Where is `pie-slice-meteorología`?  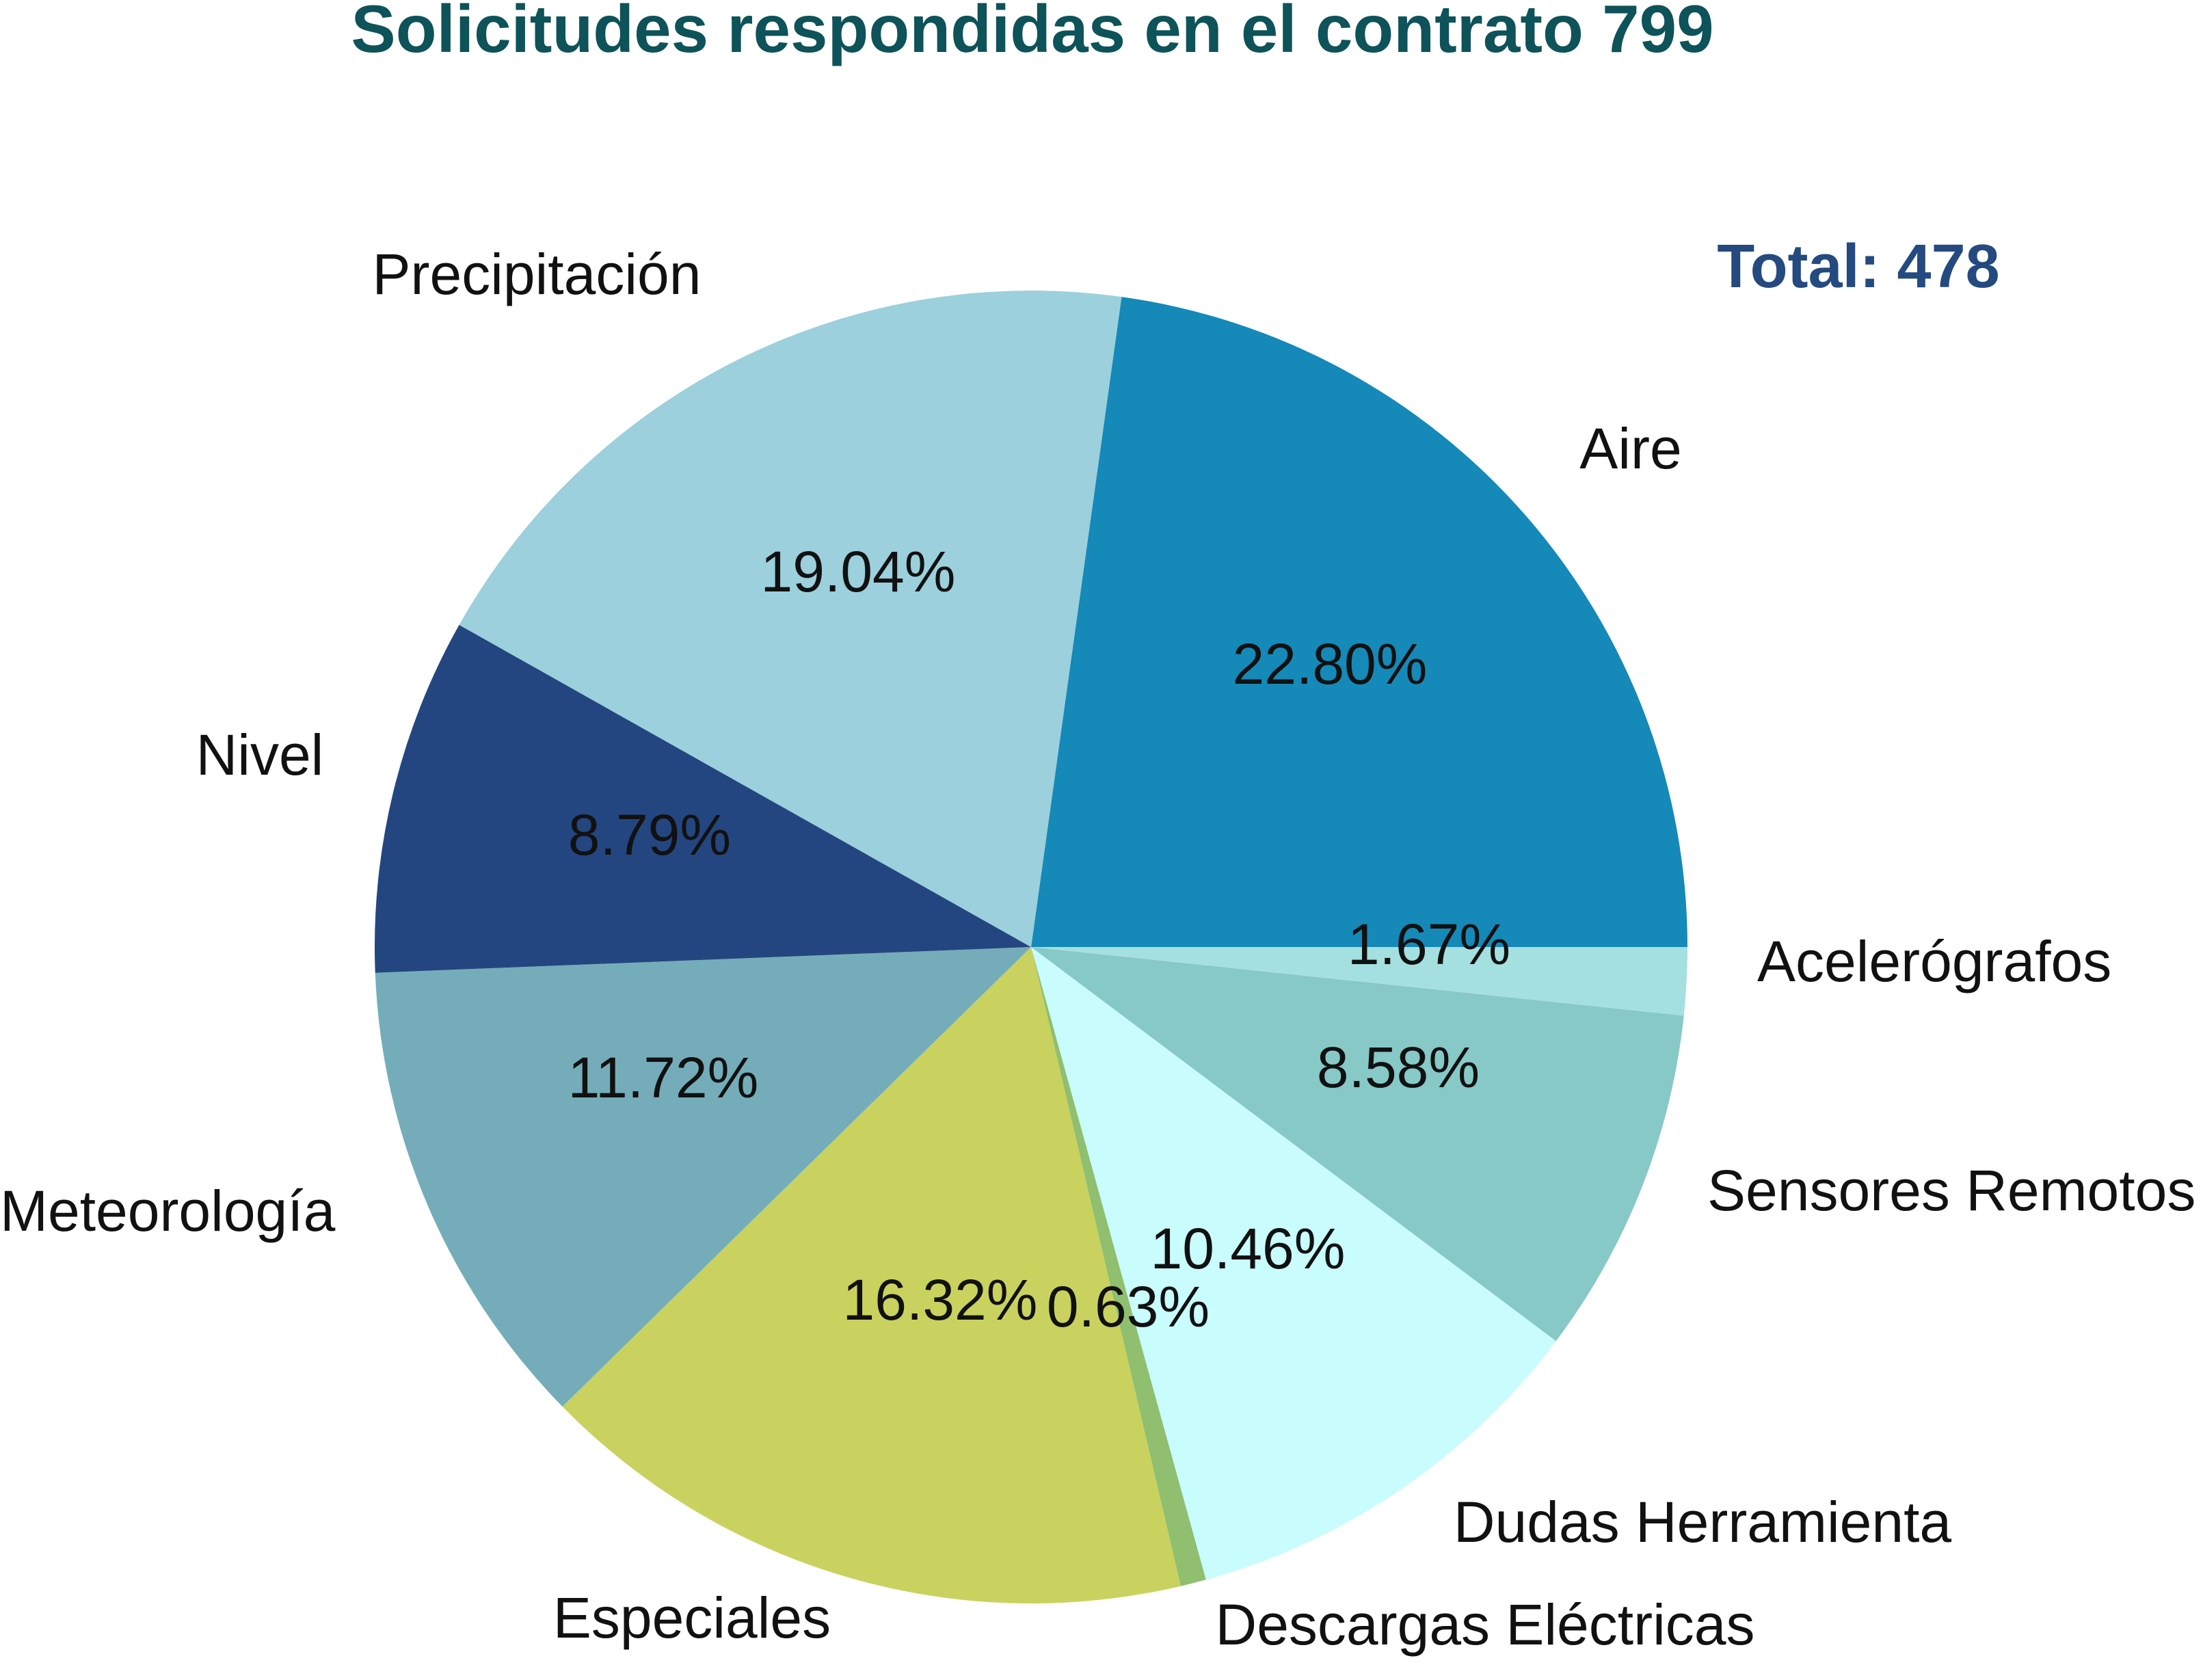
pie-slice-meteorología is located at coordinates (703, 1177).